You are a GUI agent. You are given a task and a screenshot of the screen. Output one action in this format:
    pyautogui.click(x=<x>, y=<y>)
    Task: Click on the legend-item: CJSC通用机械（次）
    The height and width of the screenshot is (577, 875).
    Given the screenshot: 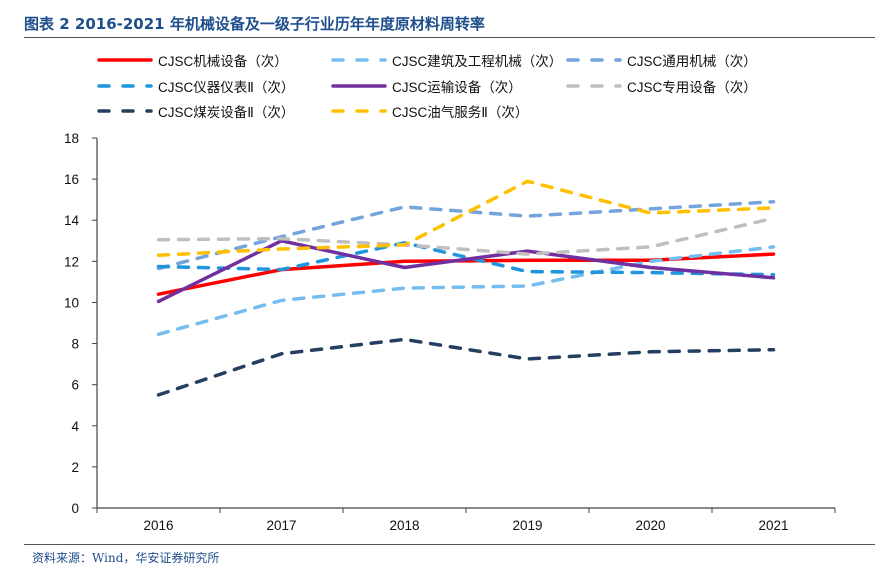 What is the action you would take?
    pyautogui.click(x=661, y=60)
    